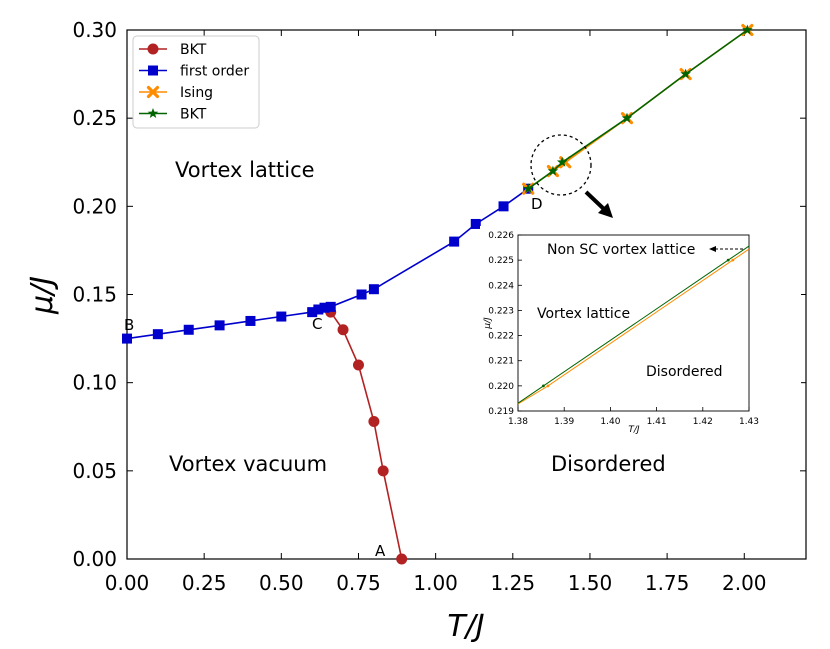  Describe the element at coordinates (744, 583) in the screenshot. I see `x-tick-label: 2.00` at that location.